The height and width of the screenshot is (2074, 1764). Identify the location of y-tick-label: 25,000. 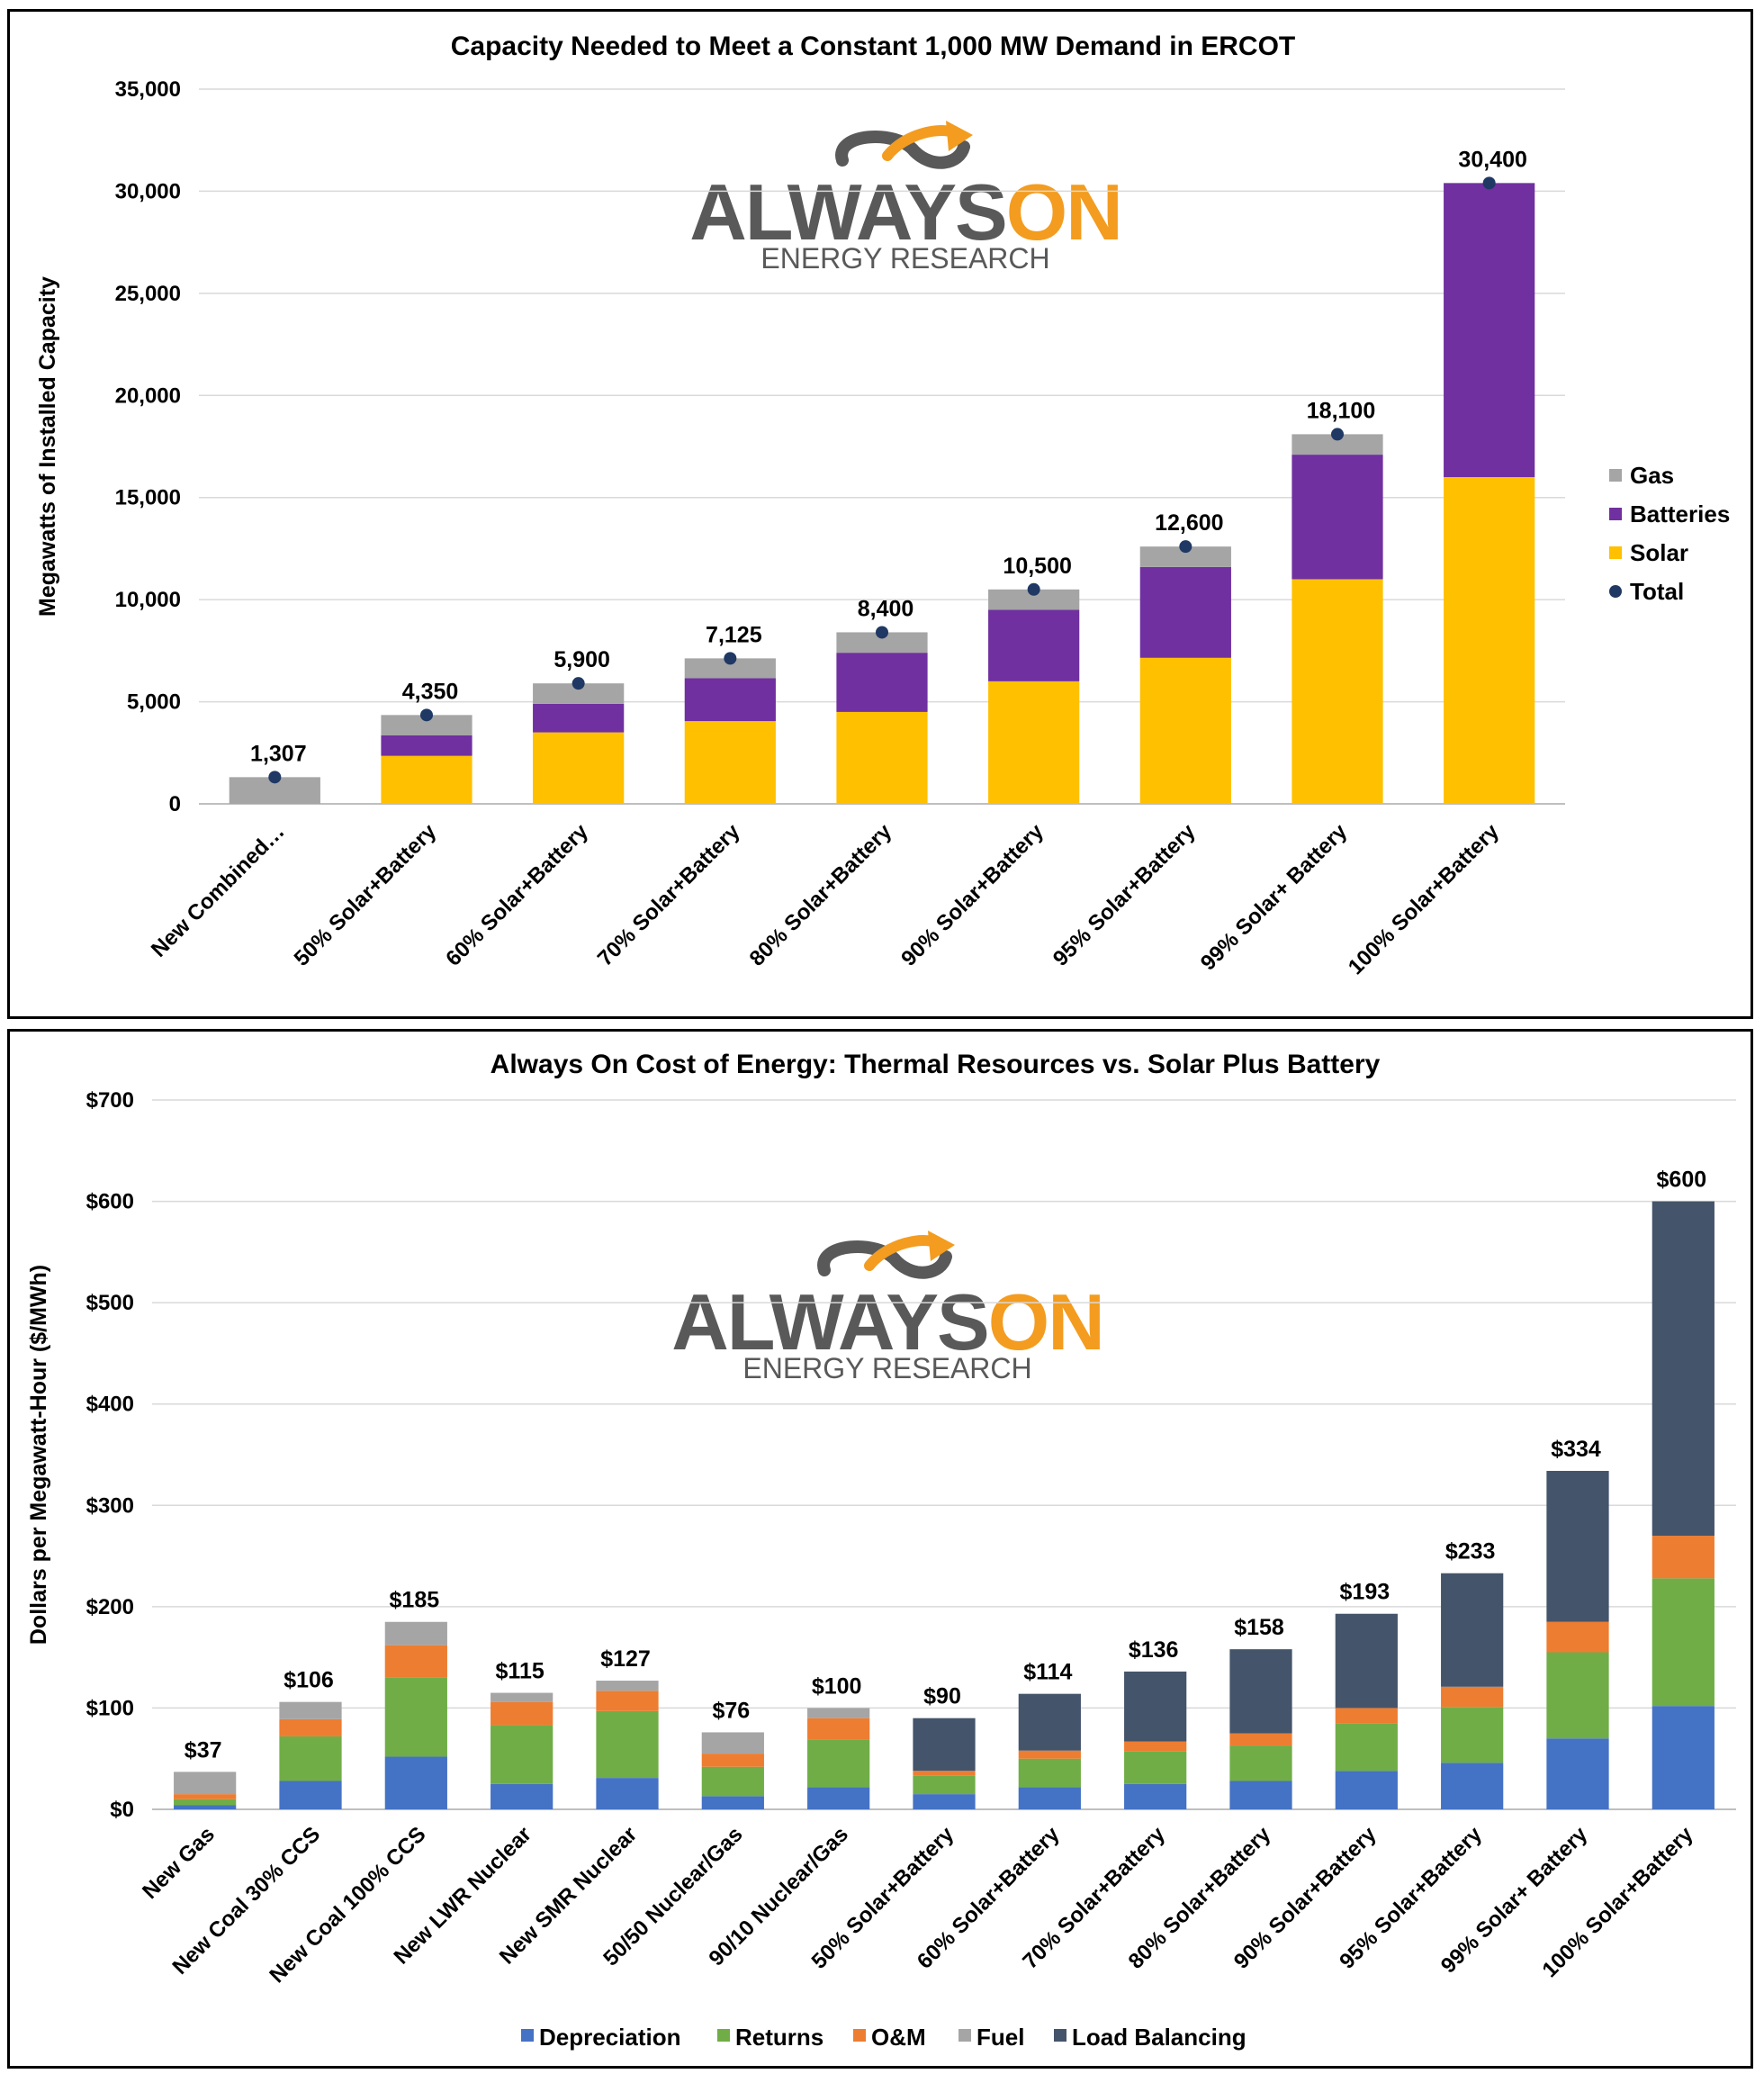
(148, 294).